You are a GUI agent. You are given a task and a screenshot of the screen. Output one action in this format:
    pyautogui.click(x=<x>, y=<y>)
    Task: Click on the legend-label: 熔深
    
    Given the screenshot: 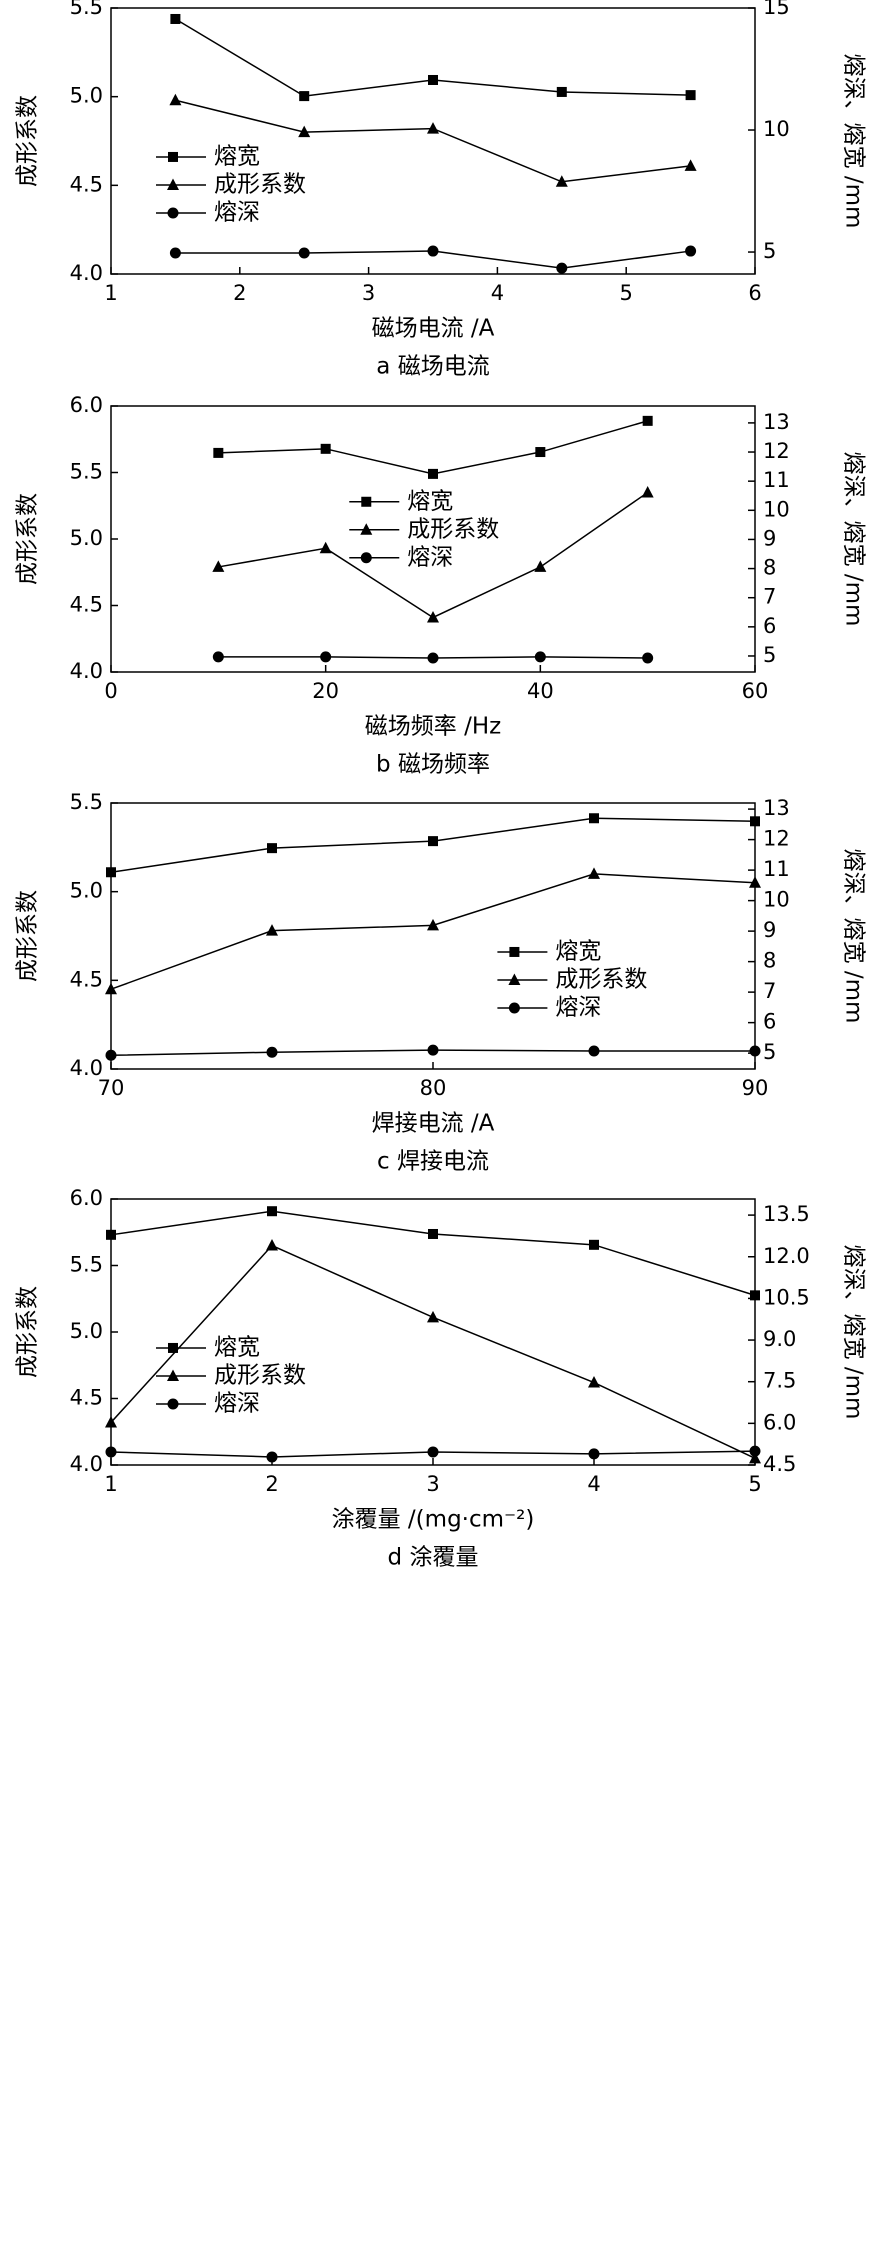 What is the action you would take?
    pyautogui.click(x=237, y=1403)
    